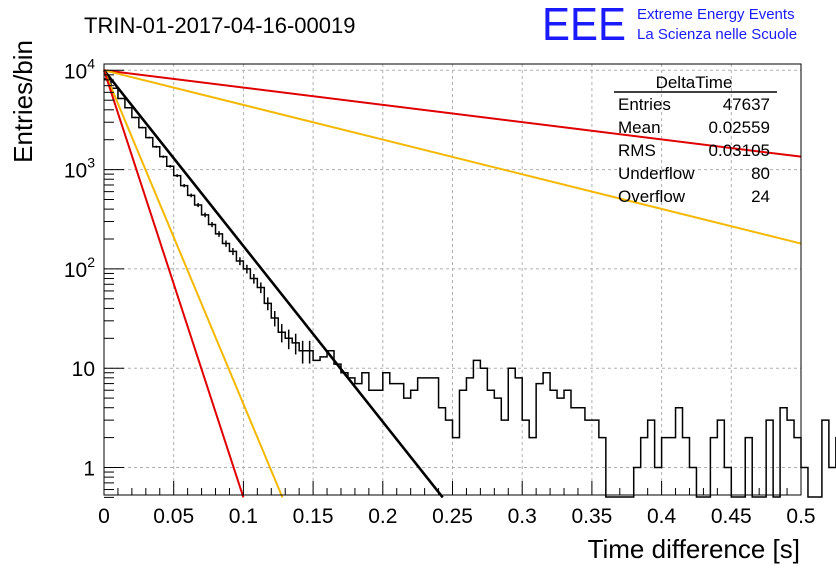 Image resolution: width=836 pixels, height=572 pixels. What do you see at coordinates (313, 516) in the screenshot?
I see `x-tick-label: 0.15` at bounding box center [313, 516].